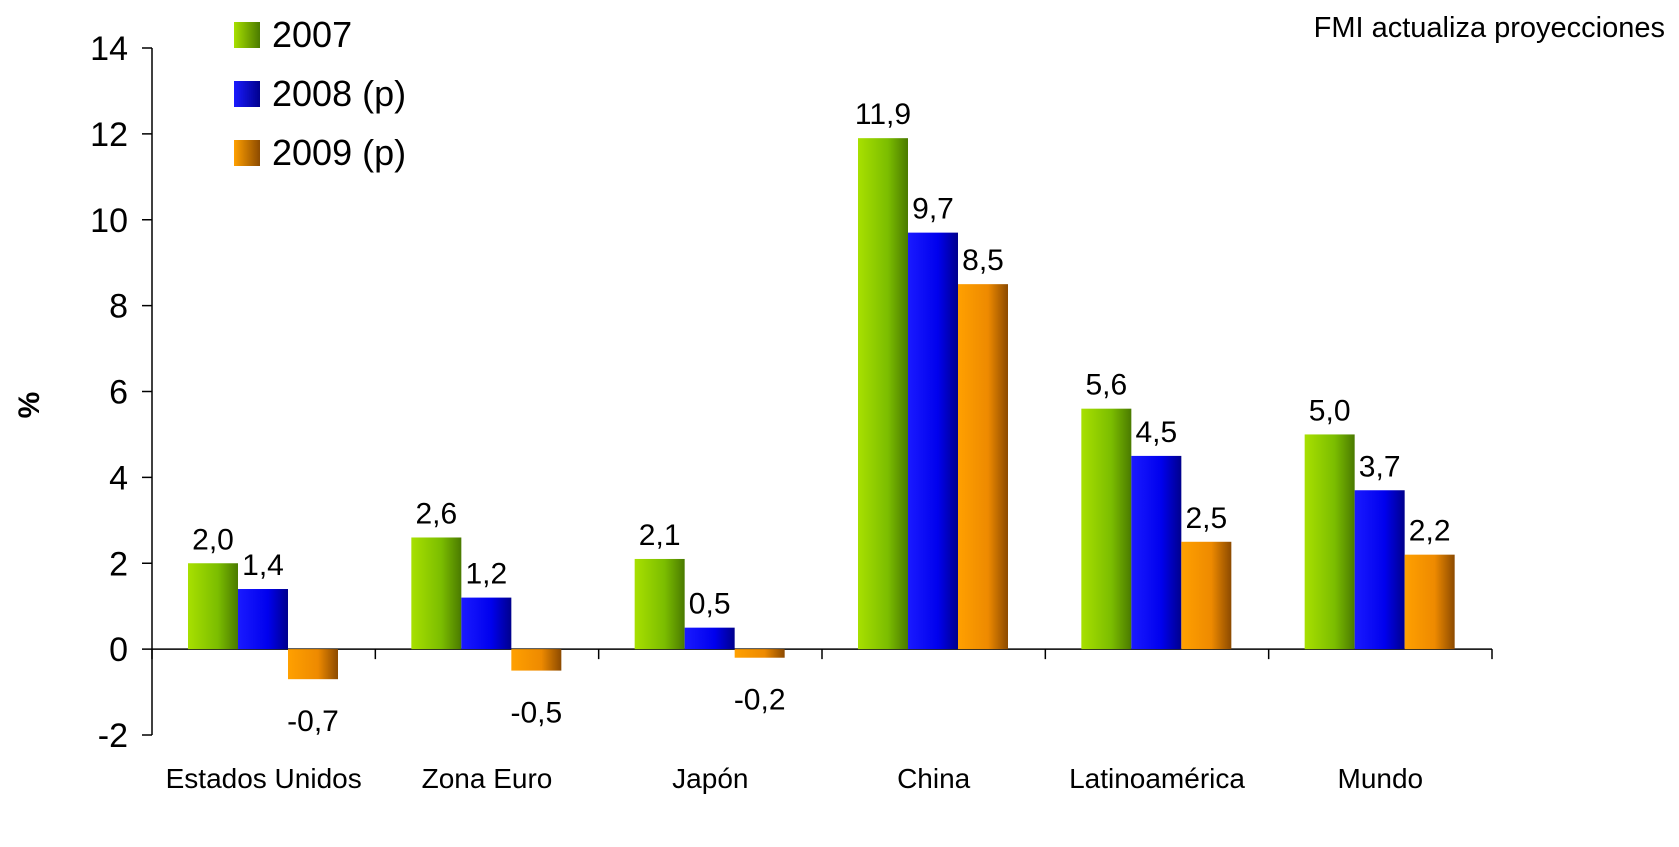 This screenshot has height=847, width=1679. Describe the element at coordinates (118, 393) in the screenshot. I see `y-tick-label: 6` at that location.